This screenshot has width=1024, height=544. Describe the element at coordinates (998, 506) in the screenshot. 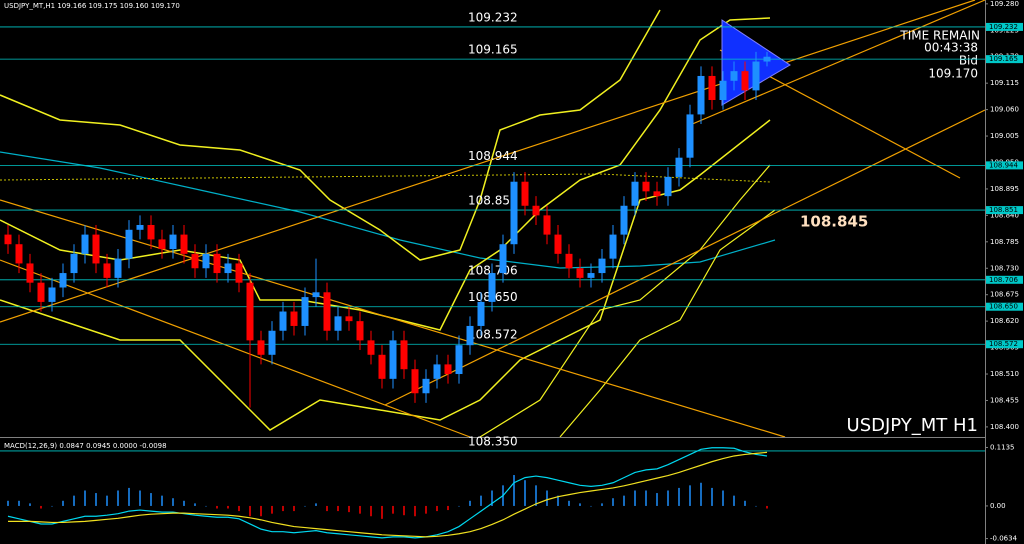

I see `y-tick-label: 0.00` at that location.